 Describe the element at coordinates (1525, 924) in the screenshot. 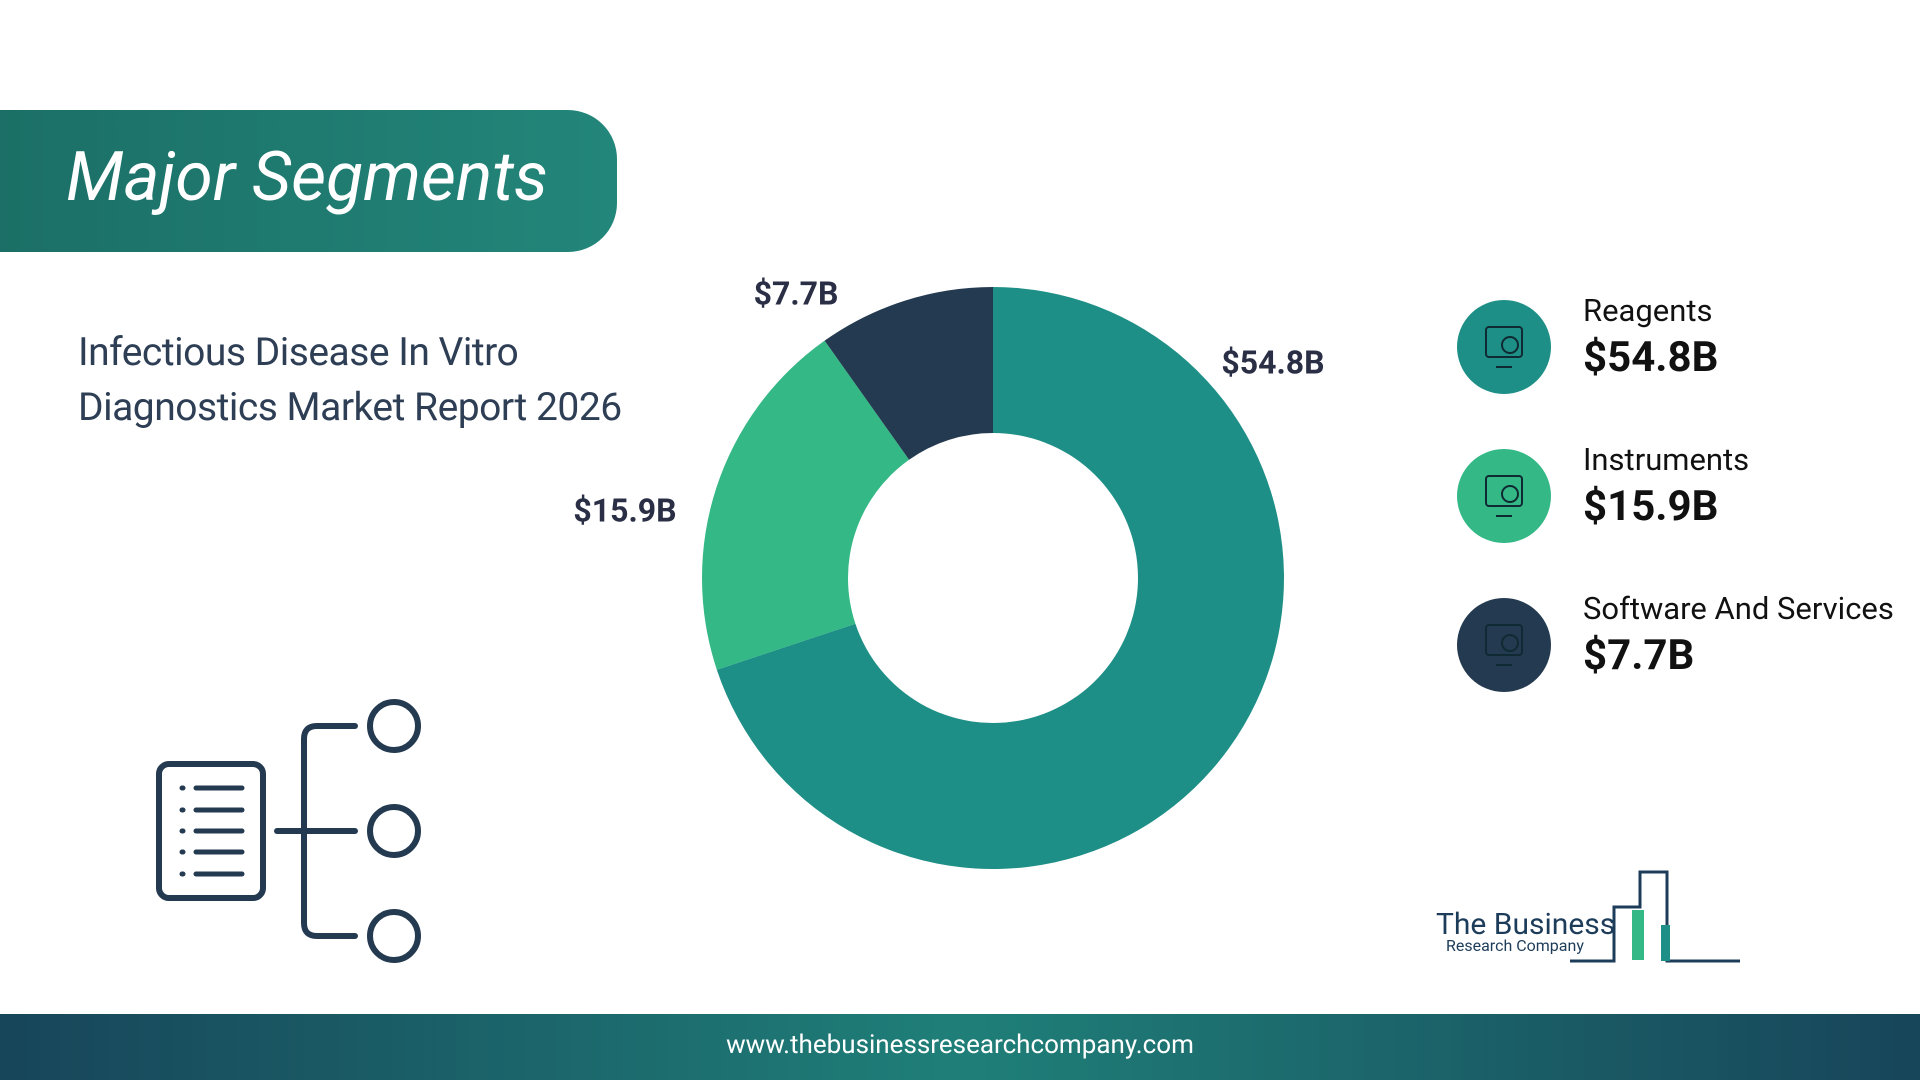

I see `logo-line1: The Business` at that location.